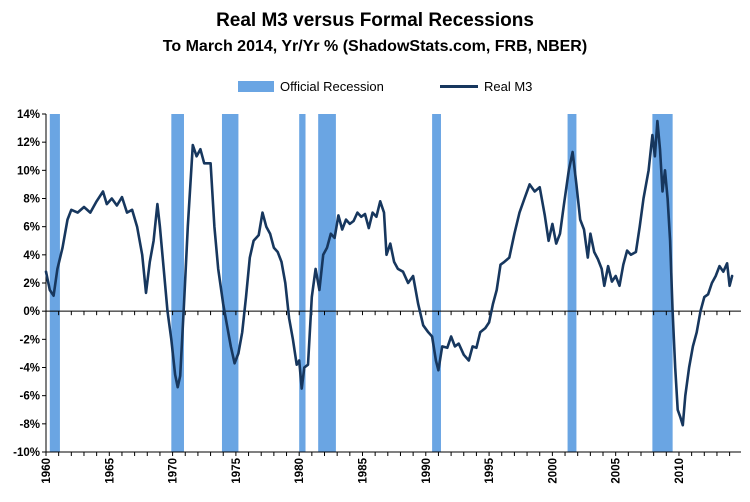  What do you see at coordinates (30, 340) in the screenshot?
I see `y-tick-label: -2%` at bounding box center [30, 340].